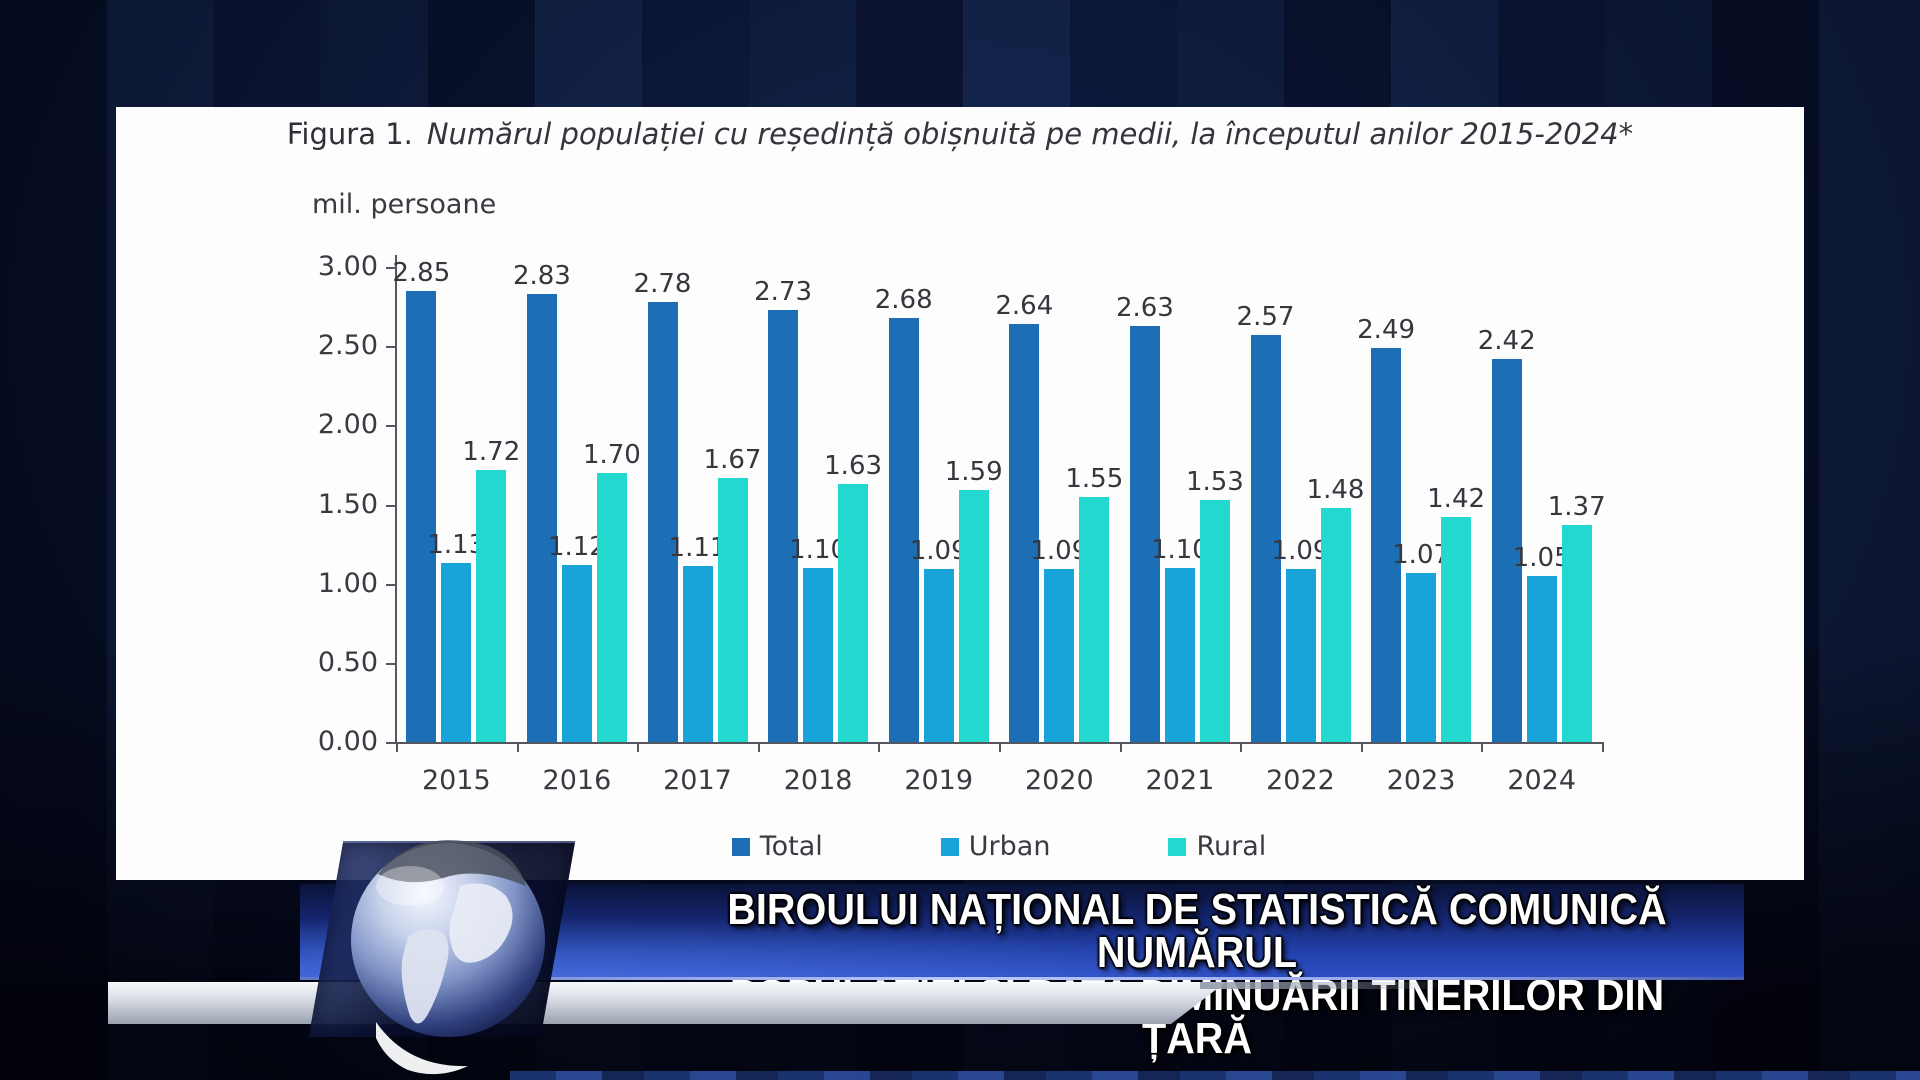 Image resolution: width=1920 pixels, height=1080 pixels. Describe the element at coordinates (732, 609) in the screenshot. I see `bar-rural-2017` at that location.